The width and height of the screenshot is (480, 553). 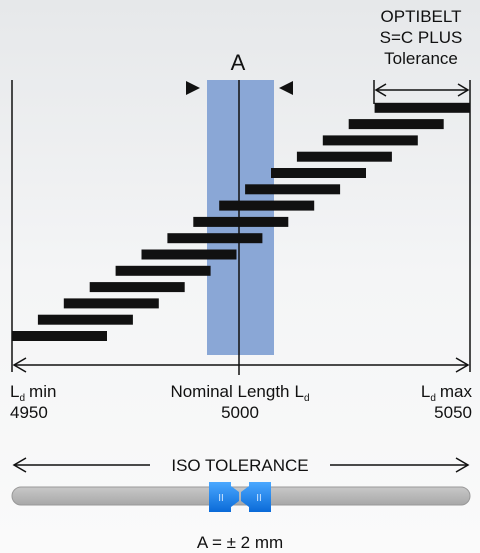 What do you see at coordinates (286, 88) in the screenshot?
I see `band-marker-right` at bounding box center [286, 88].